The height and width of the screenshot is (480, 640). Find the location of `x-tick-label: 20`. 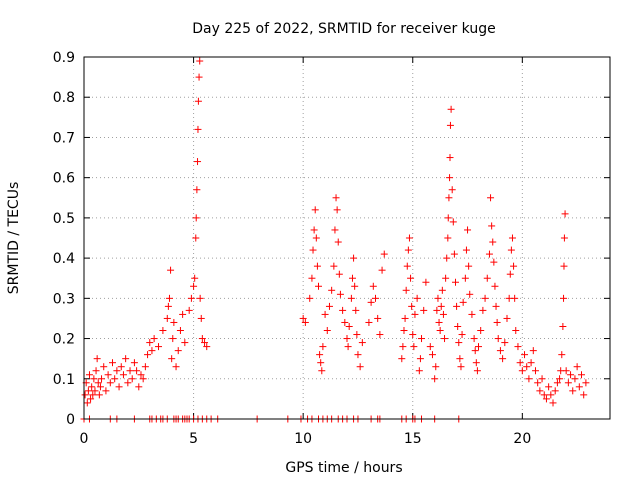

x-tick-label: 20 is located at coordinates (522, 439).